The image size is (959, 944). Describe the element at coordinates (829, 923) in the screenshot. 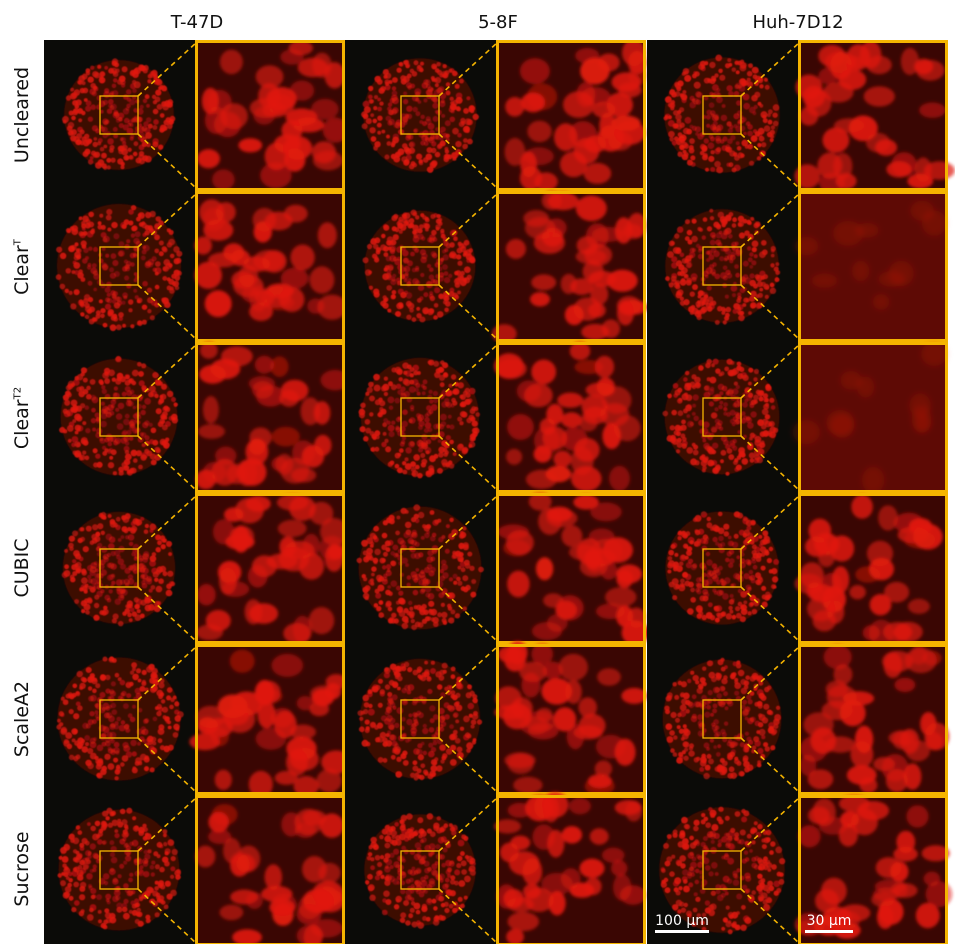

I see `scalebar-zoom: 30 µm` at that location.